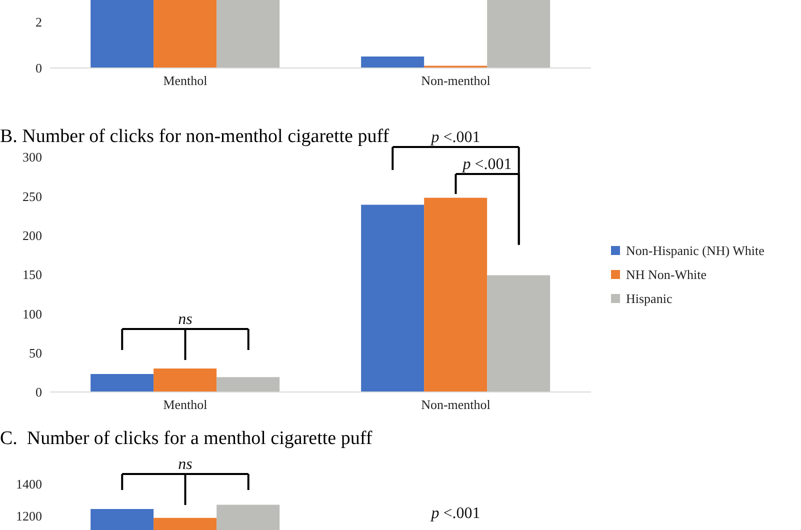  I want to click on y-tick-label: 1200, so click(29, 516).